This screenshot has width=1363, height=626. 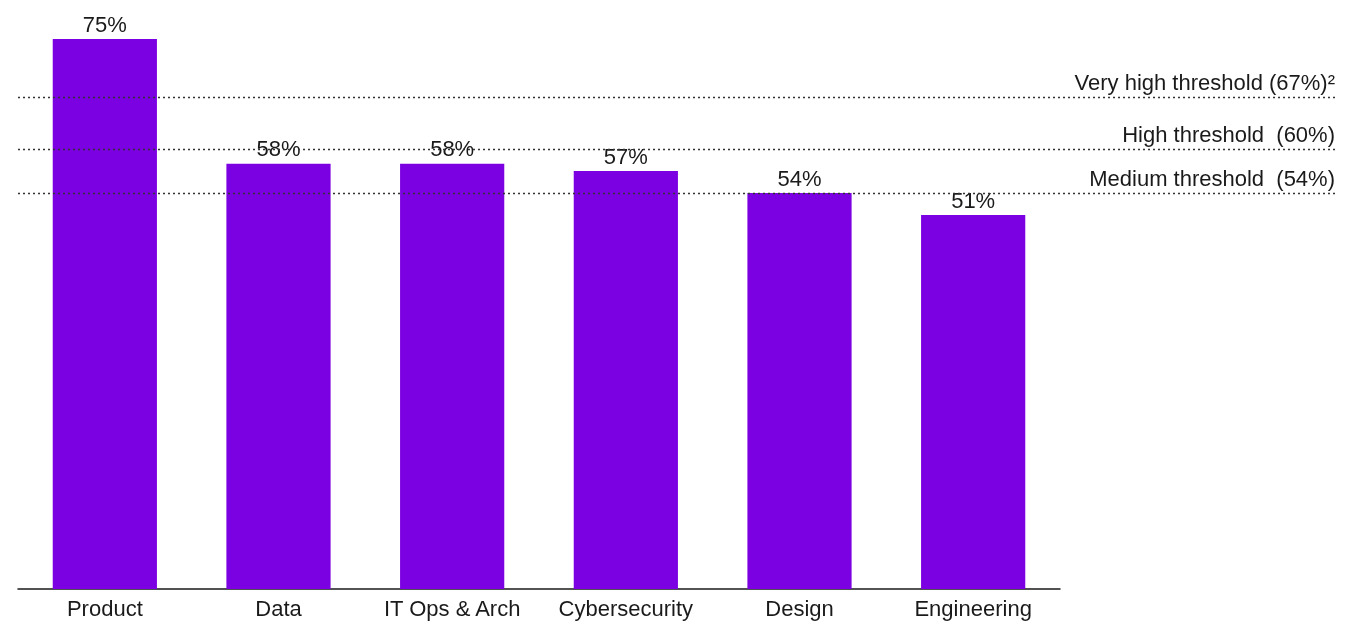 What do you see at coordinates (626, 608) in the screenshot?
I see `x-tick-label: Cybersecurity` at bounding box center [626, 608].